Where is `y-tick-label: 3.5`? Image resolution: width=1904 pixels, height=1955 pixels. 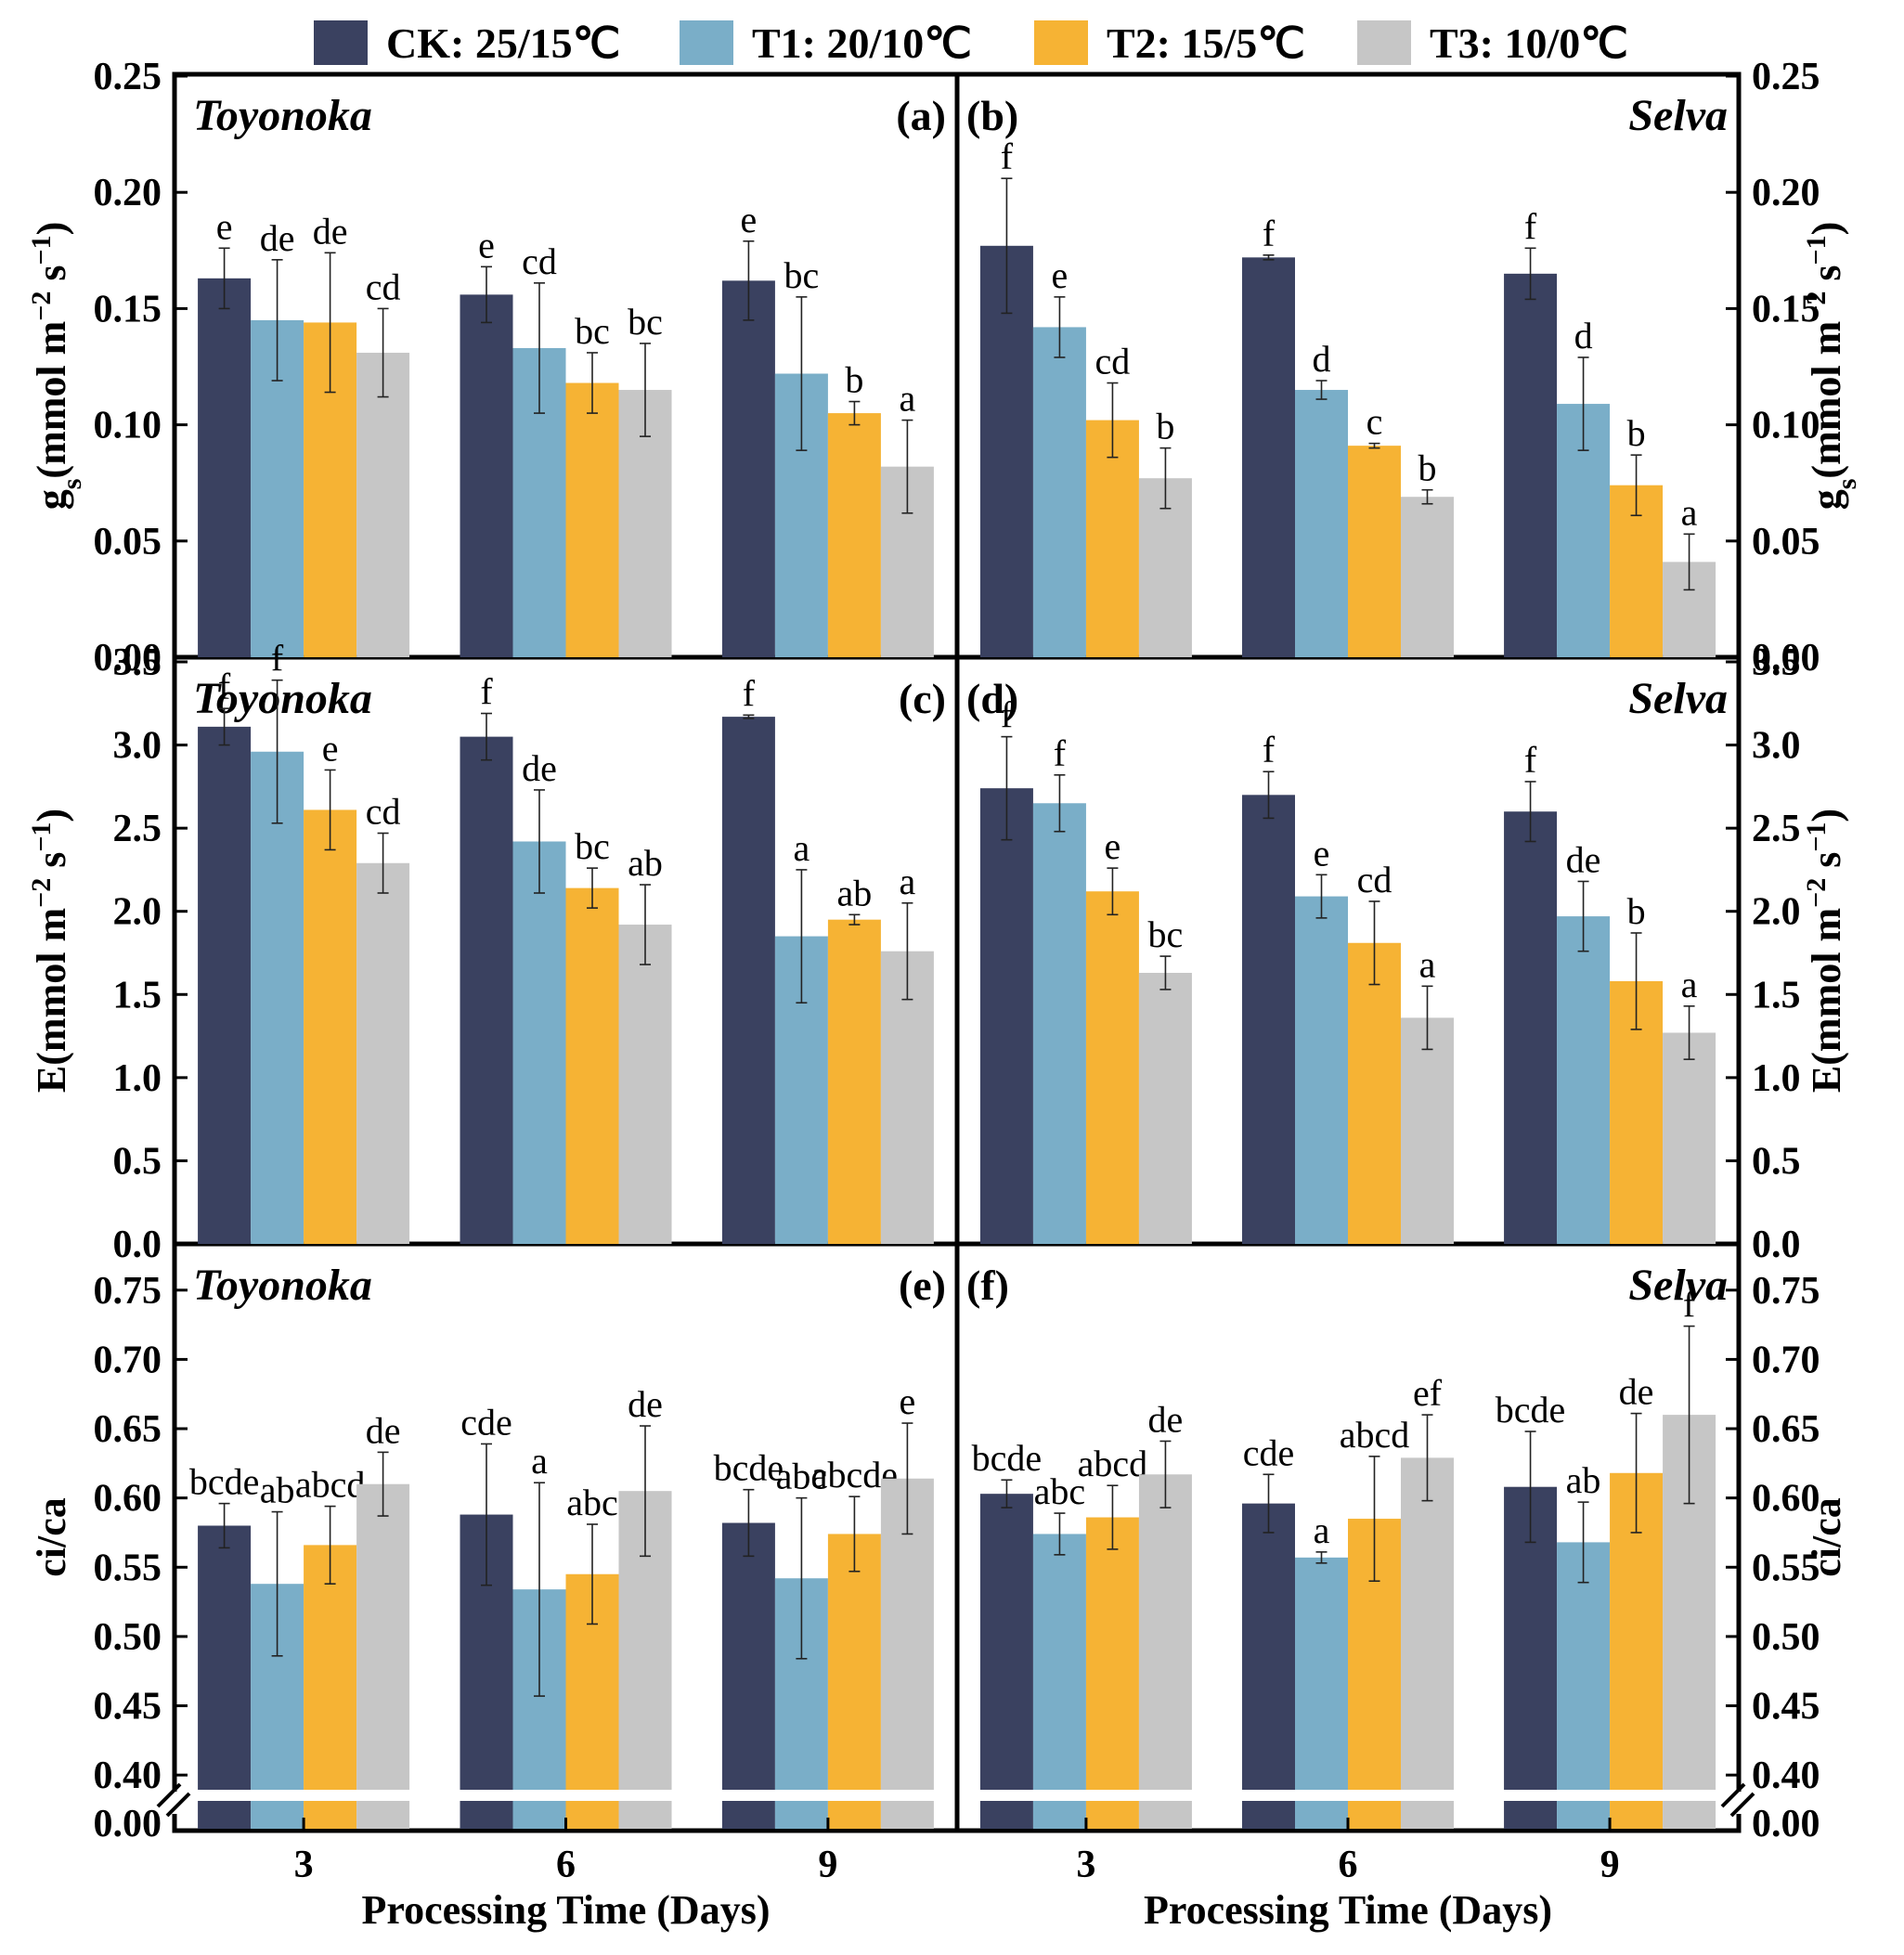 y-tick-label: 3.5 is located at coordinates (137, 662).